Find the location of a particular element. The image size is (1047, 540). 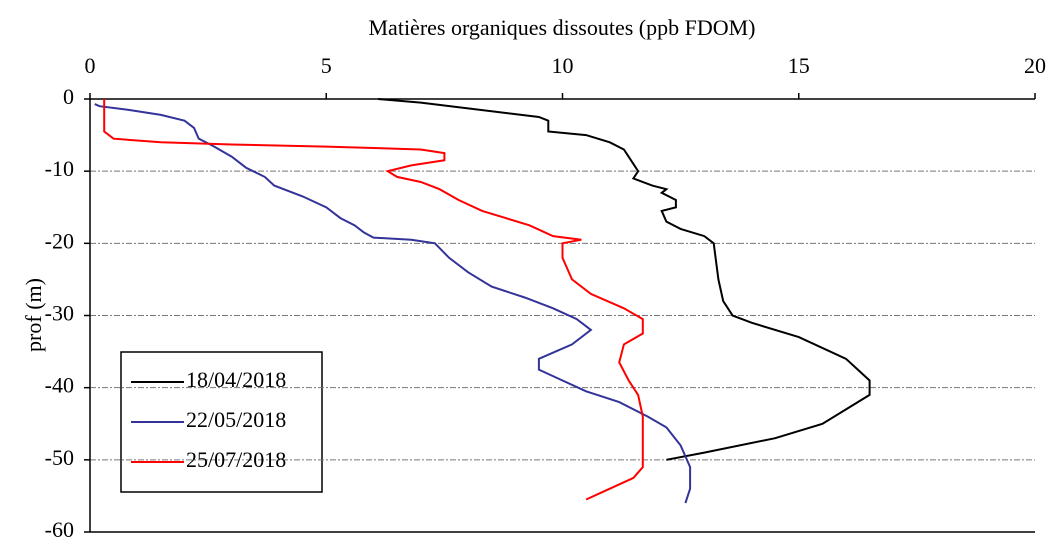

x-axis-title: Matières organiques dissoutes (ppb FDOM) is located at coordinates (562, 27).